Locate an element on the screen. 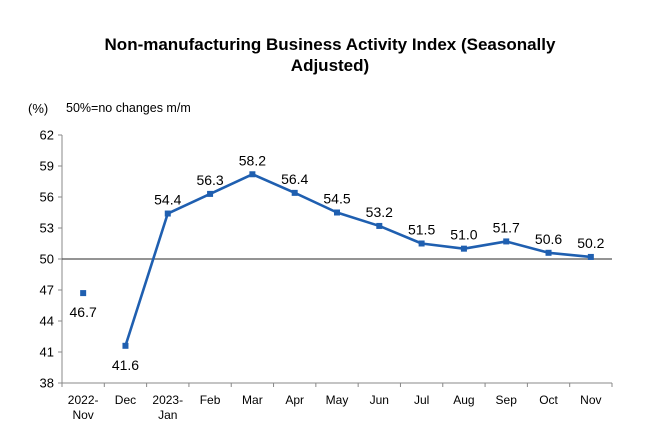 This screenshot has width=660, height=440. y-tick-label: 50 is located at coordinates (47, 259).